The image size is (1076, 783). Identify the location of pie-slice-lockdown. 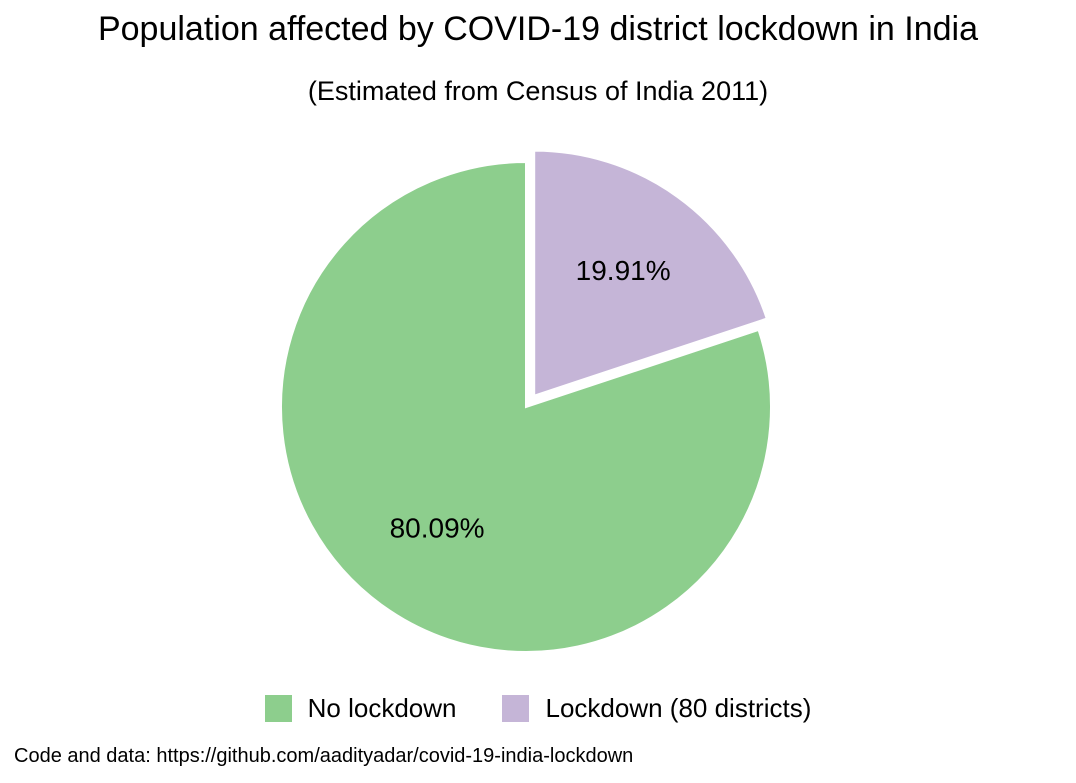
(651, 273).